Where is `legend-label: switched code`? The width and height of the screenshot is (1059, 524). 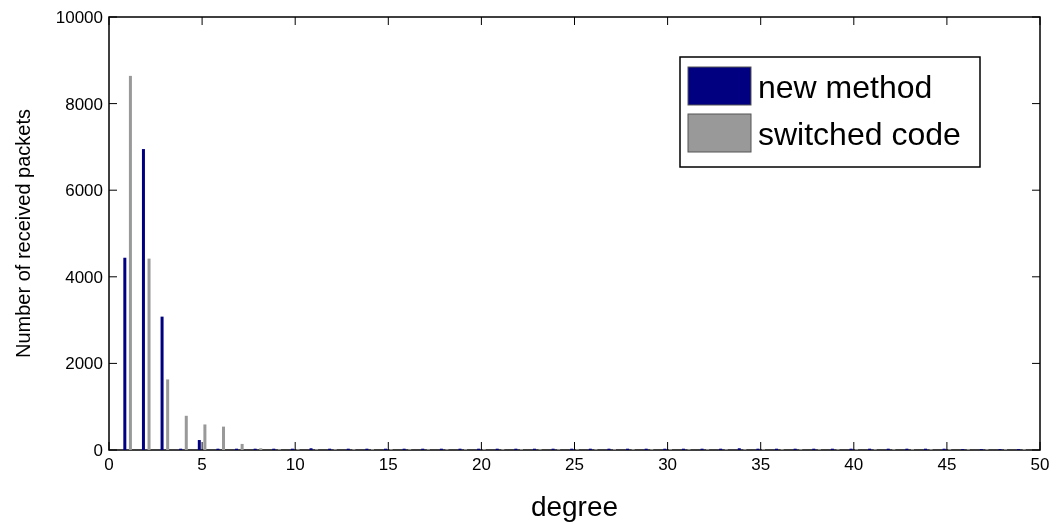
legend-label: switched code is located at coordinates (859, 134).